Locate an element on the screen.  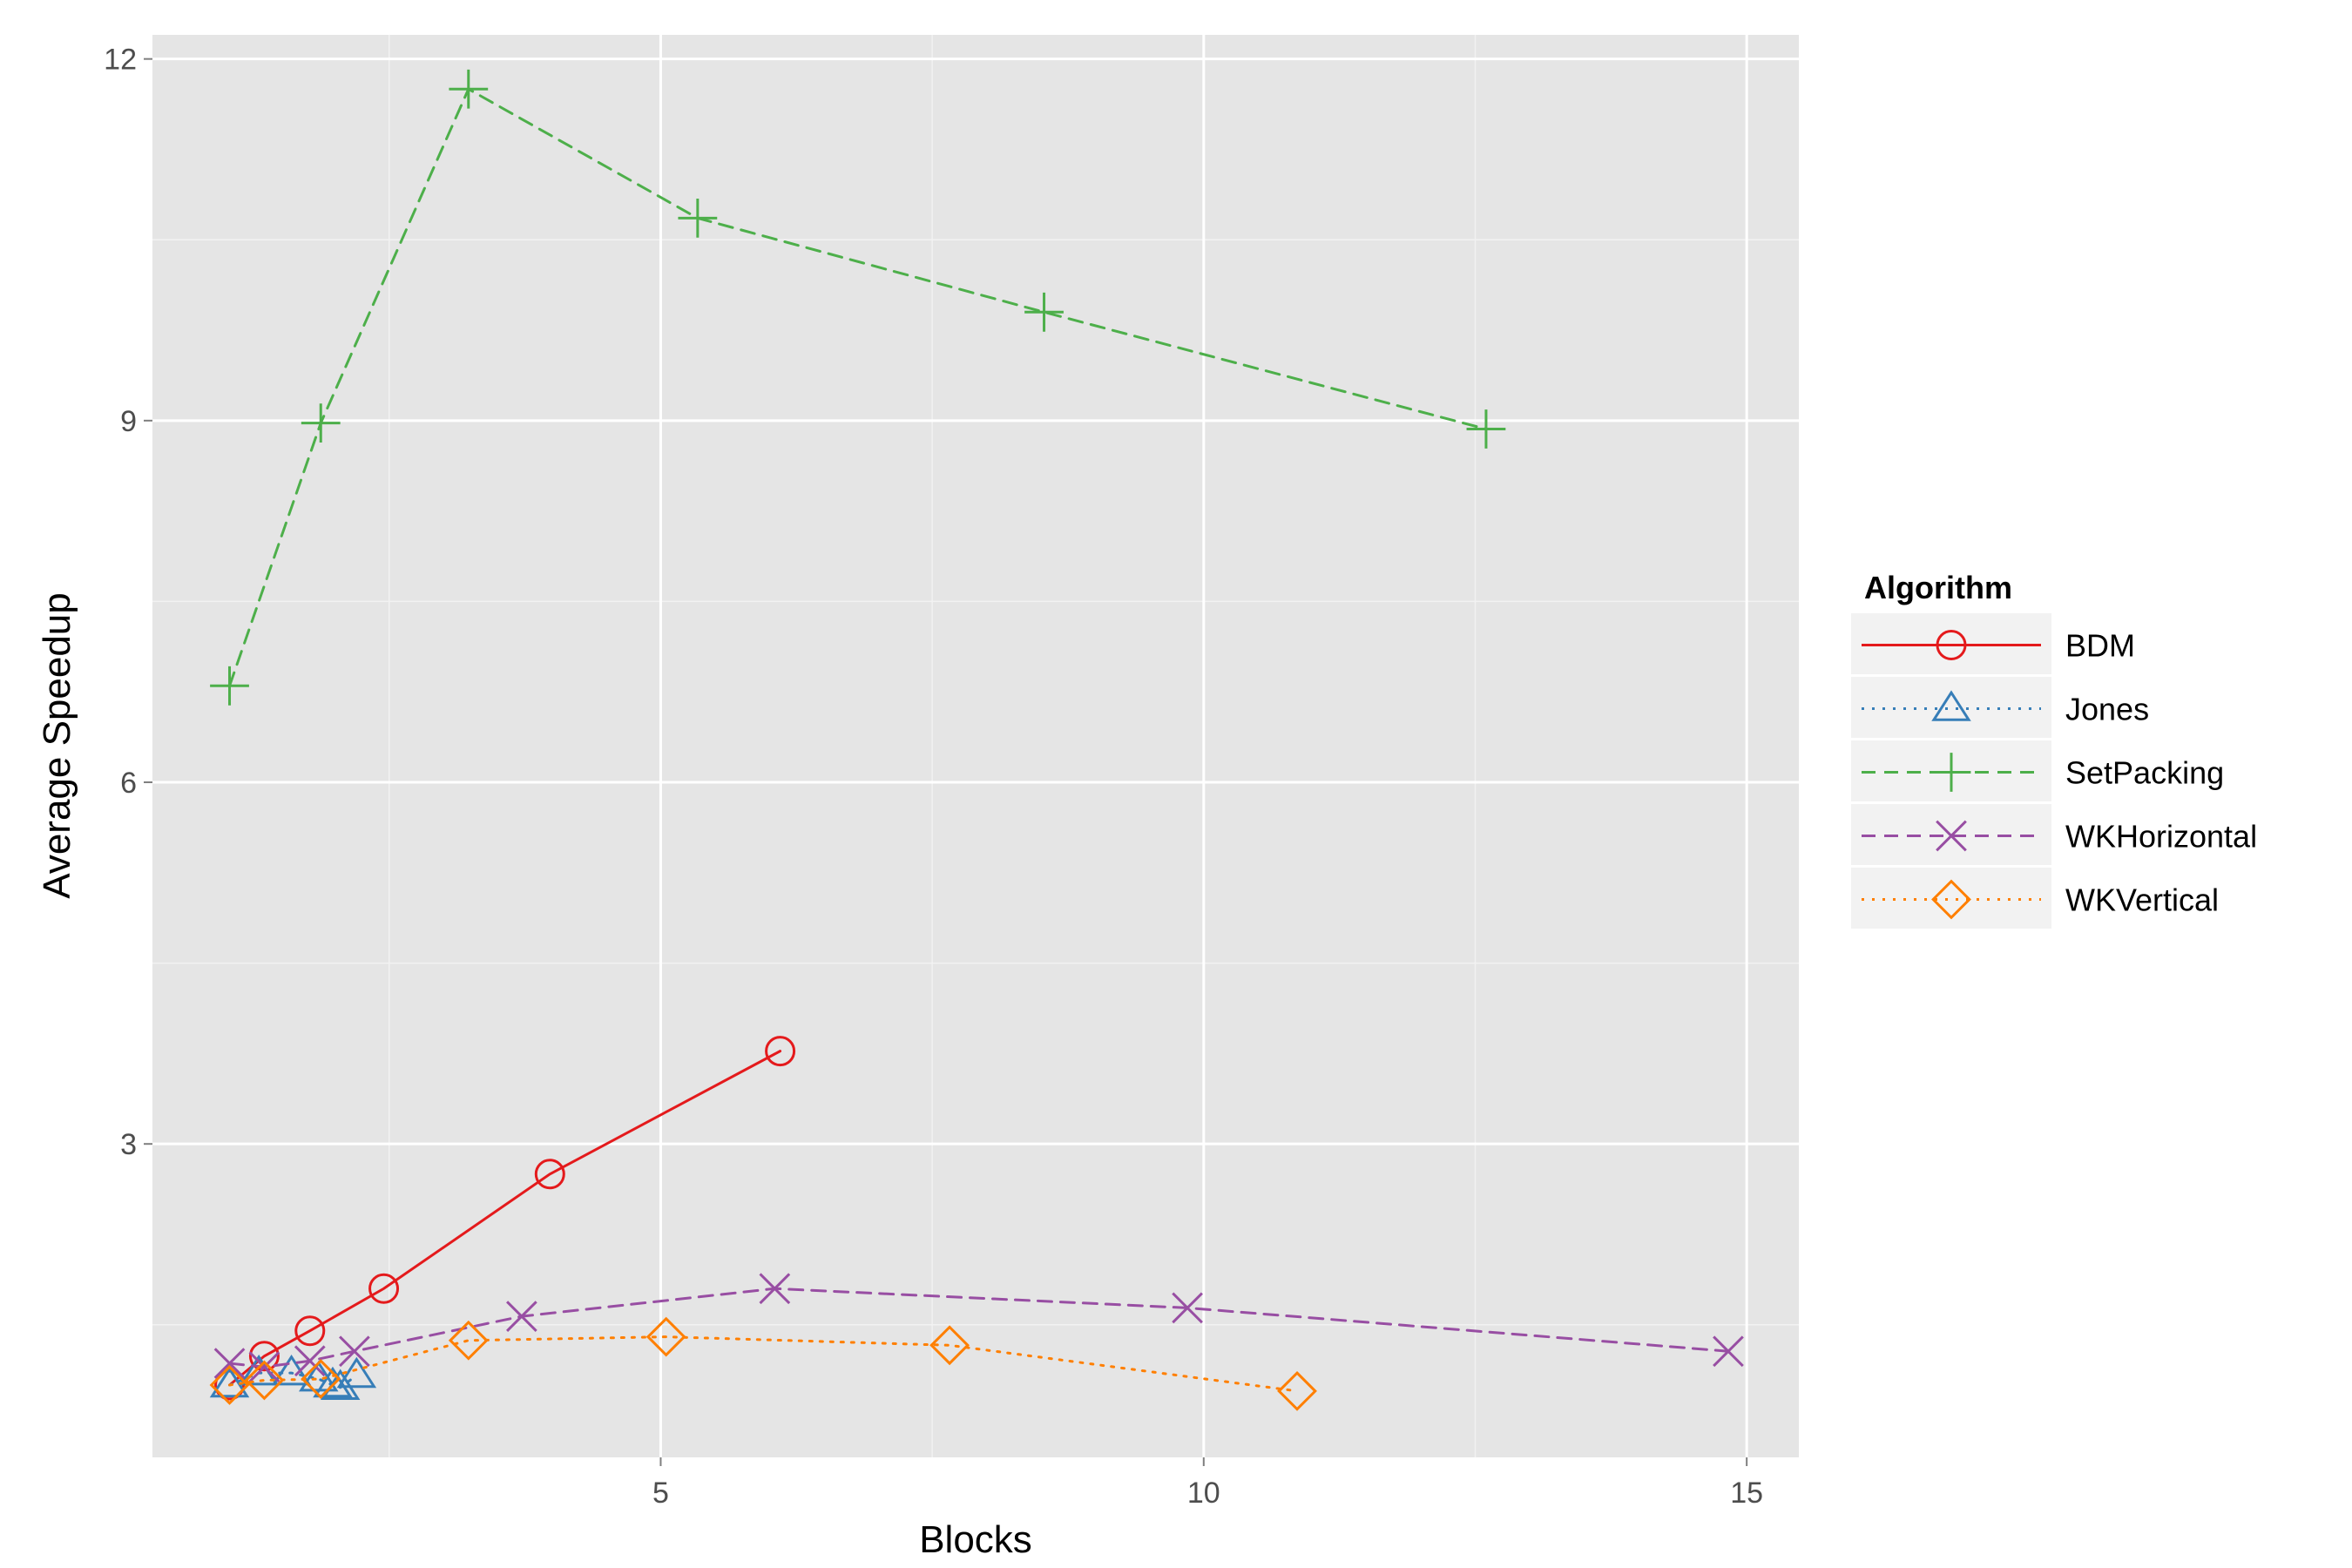
legend-label: BDM is located at coordinates (2100, 646).